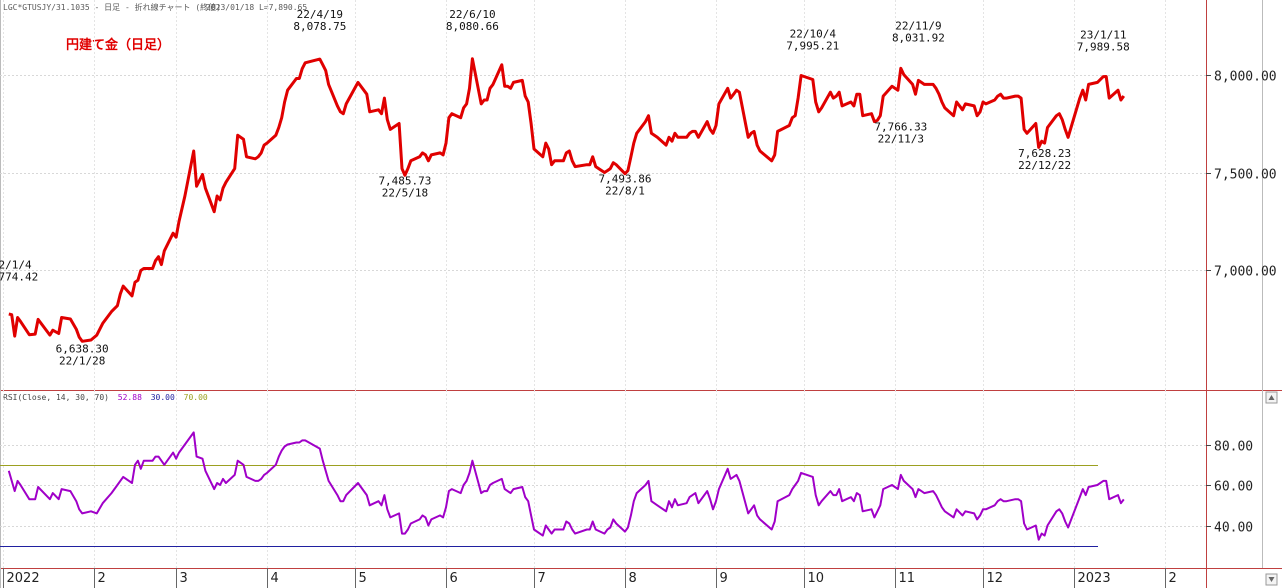 This screenshot has width=1282, height=588. Describe the element at coordinates (256, 7) in the screenshot. I see `date-info-text: 2023/01/18 L=7,890.65` at that location.